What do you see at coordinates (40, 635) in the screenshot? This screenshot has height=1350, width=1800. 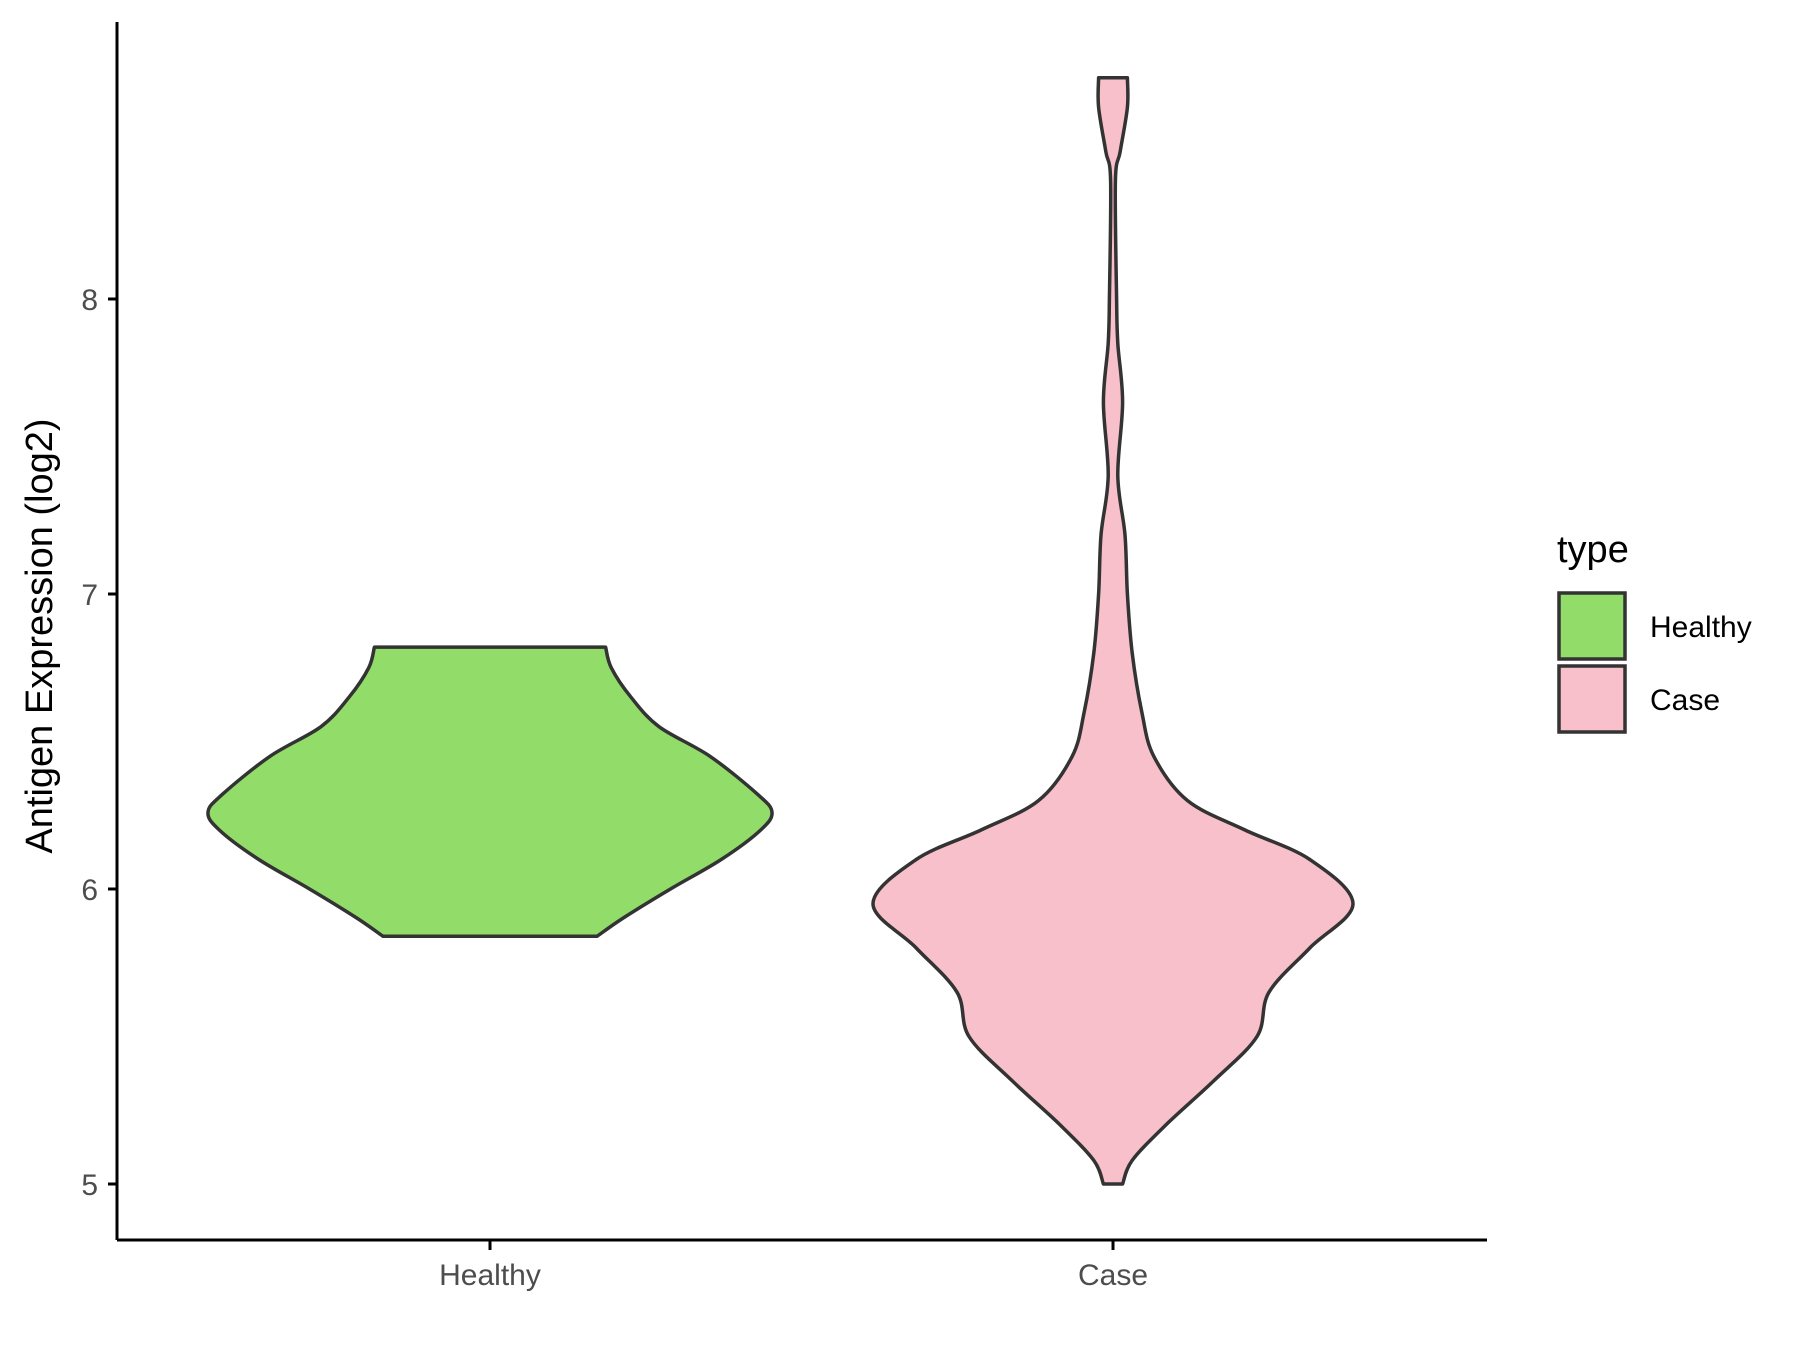 I see `y-axis-title: Antigen Expression (log2)` at bounding box center [40, 635].